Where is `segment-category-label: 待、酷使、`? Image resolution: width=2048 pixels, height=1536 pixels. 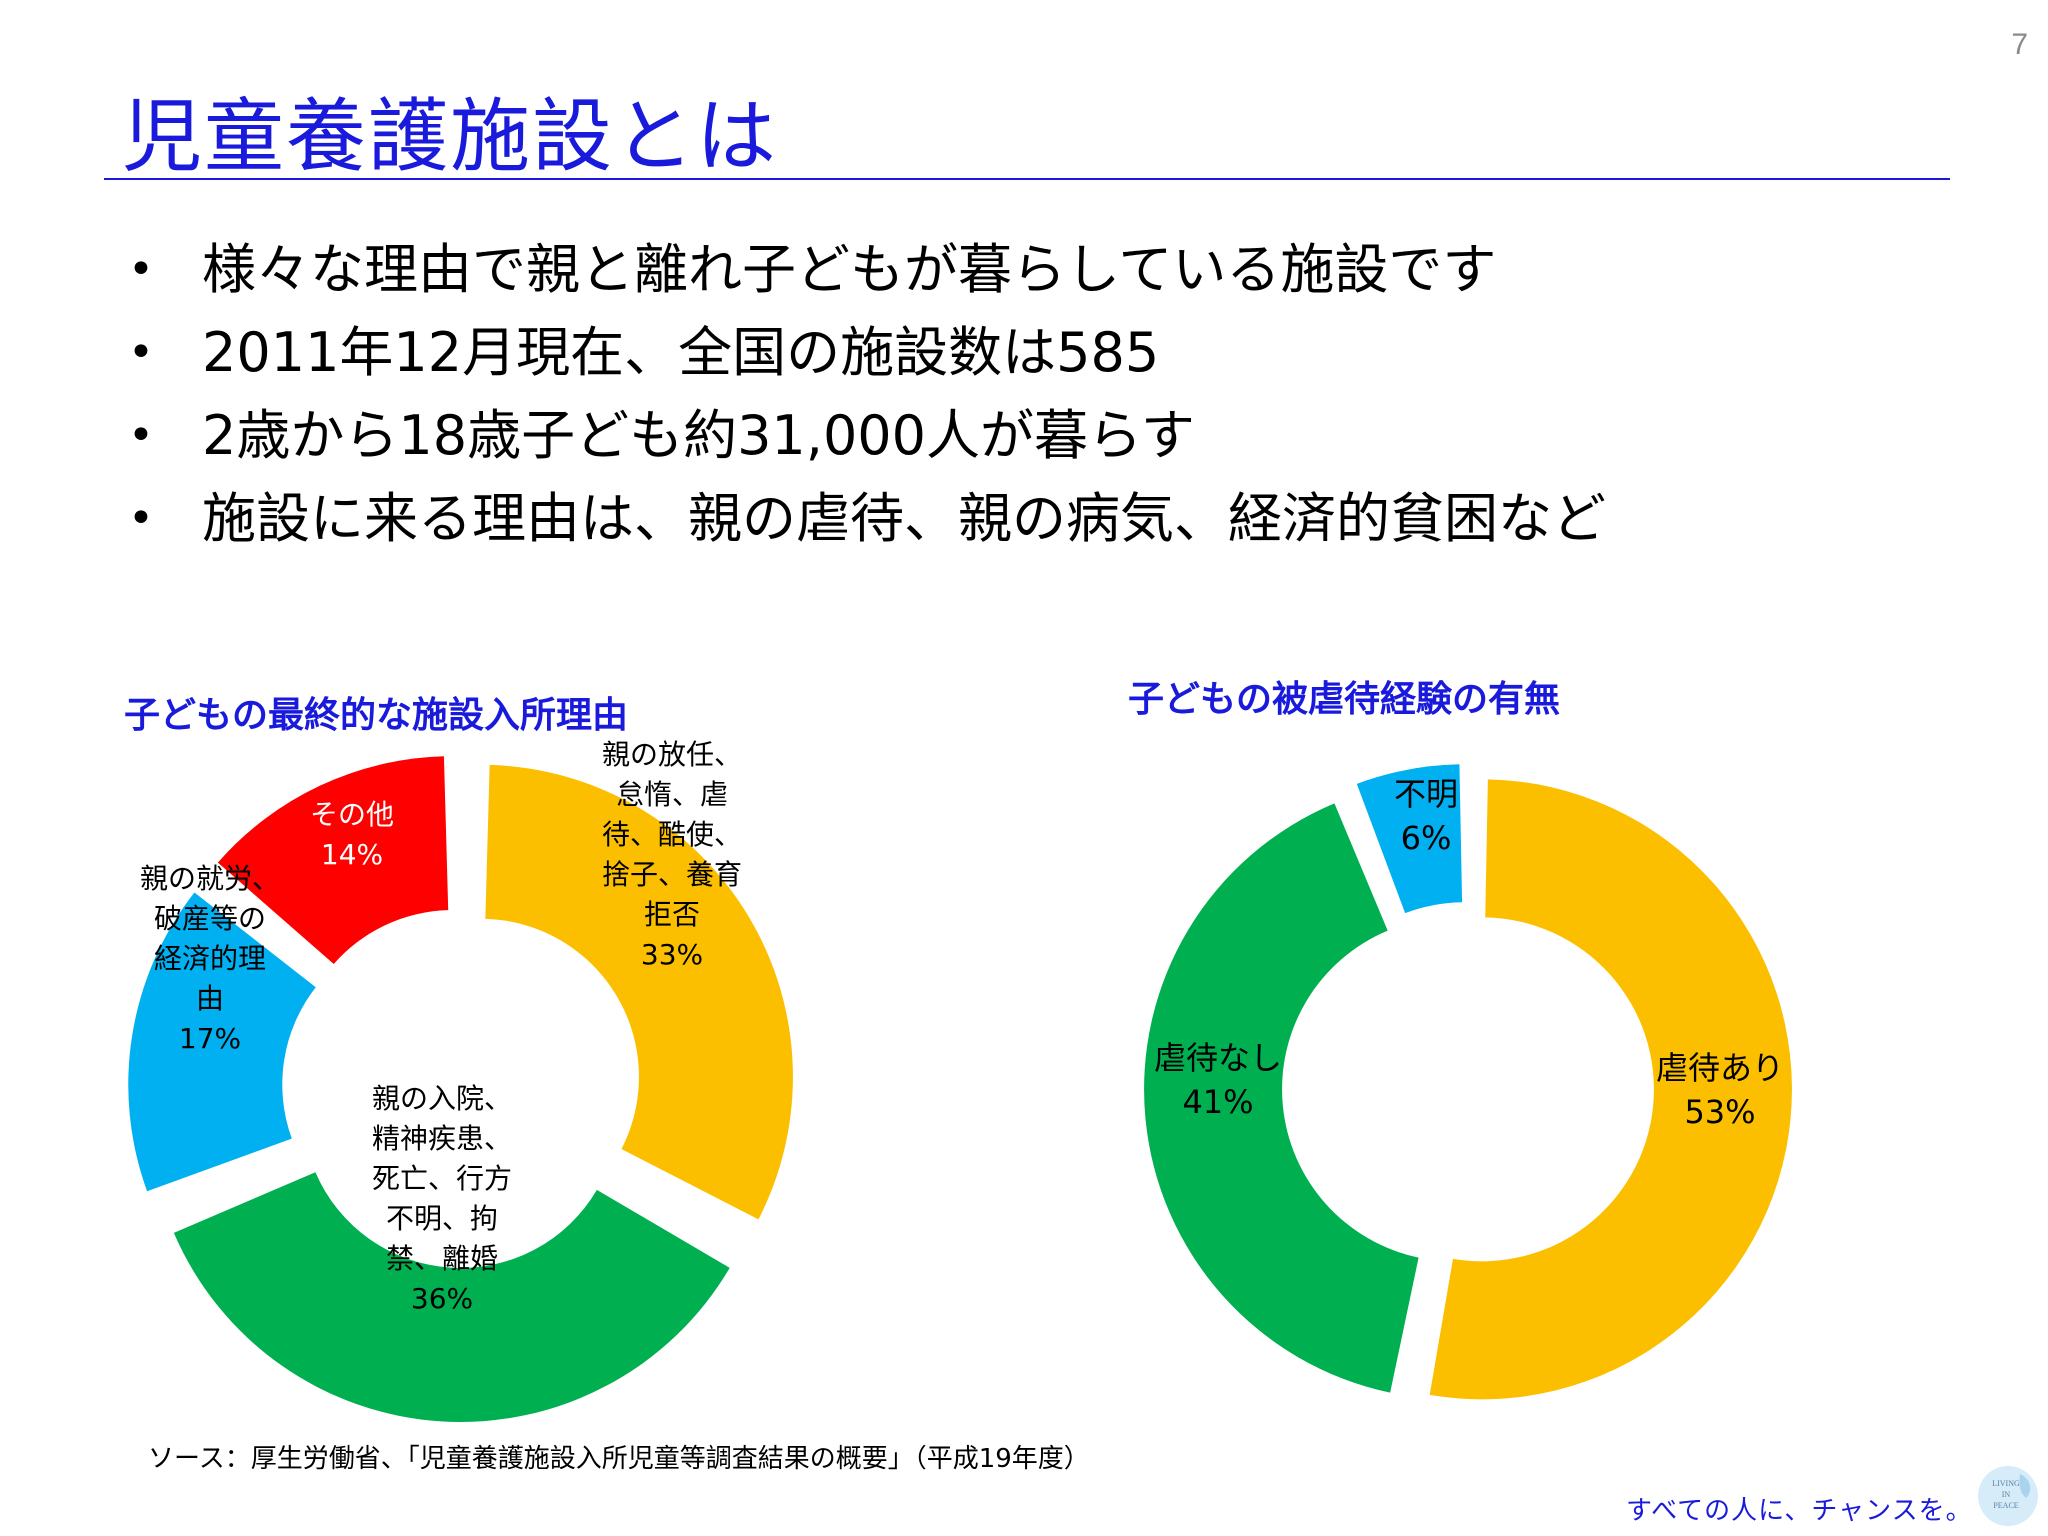
segment-category-label: 待、酷使、 is located at coordinates (672, 834).